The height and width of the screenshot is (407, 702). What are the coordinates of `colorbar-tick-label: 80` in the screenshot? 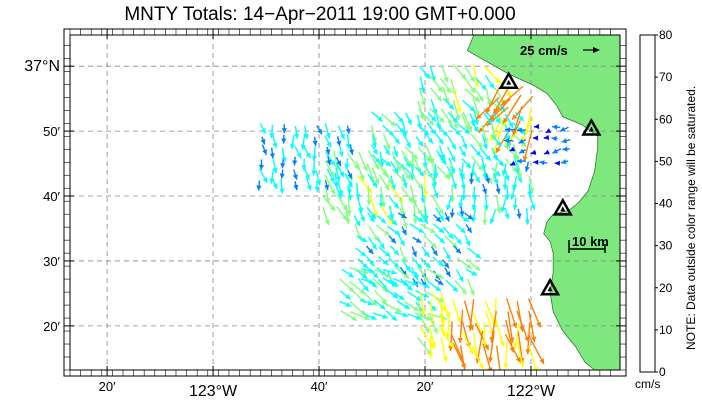 It's located at (666, 35).